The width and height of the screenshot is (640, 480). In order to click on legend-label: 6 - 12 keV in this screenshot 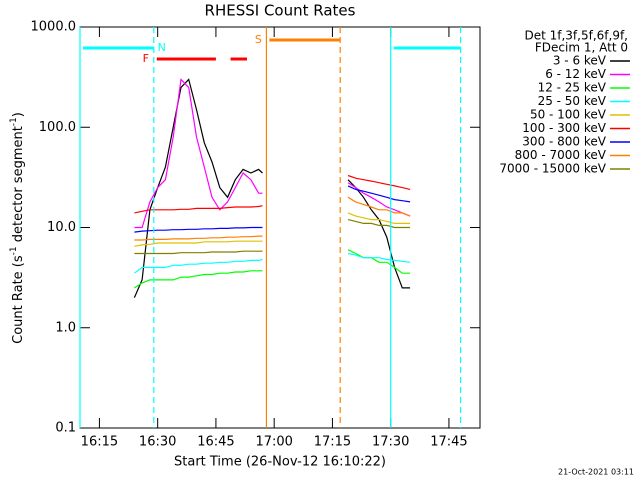, I will do `click(576, 74)`.